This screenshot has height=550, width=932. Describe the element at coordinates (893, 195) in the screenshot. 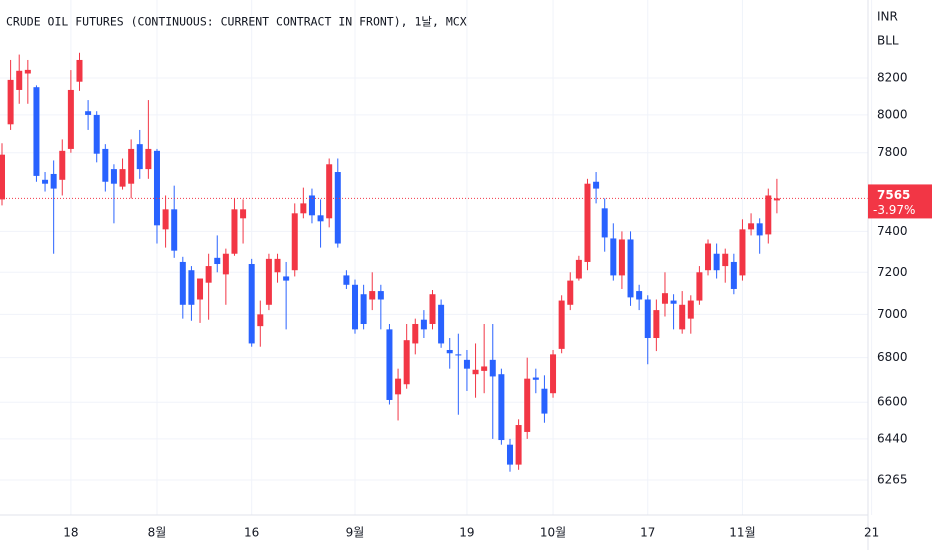

I see `price-tag-value: 7565` at that location.